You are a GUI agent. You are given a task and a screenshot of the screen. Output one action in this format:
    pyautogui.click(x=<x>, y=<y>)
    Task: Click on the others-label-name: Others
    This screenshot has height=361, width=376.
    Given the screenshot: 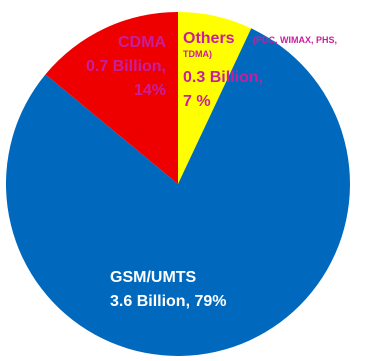 What is the action you would take?
    pyautogui.click(x=209, y=38)
    